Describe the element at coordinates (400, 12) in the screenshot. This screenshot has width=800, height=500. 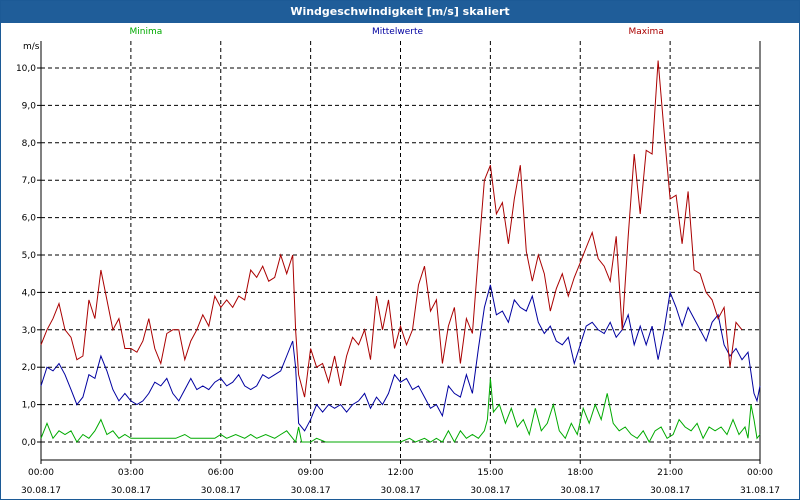
I see `chart-title: Windgeschwindigkeit [m/s] skaliert` at that location.